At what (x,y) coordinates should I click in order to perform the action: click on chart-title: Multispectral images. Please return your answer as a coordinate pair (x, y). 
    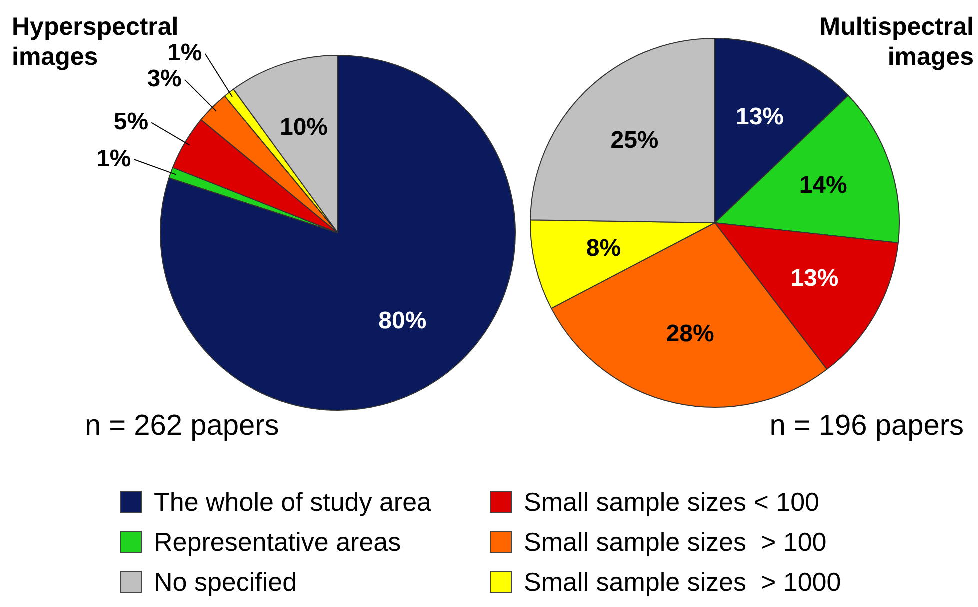
    Looking at the image, I should click on (896, 42).